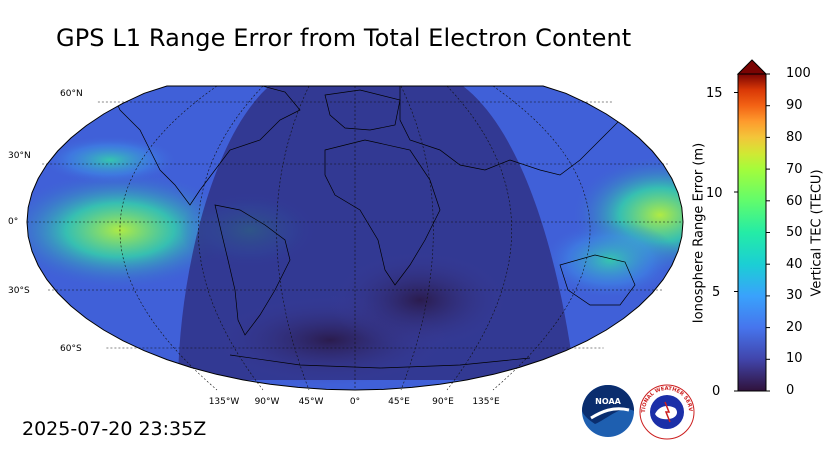 Image resolution: width=832 pixels, height=468 pixels. I want to click on colorbar-gradient, so click(752, 232).